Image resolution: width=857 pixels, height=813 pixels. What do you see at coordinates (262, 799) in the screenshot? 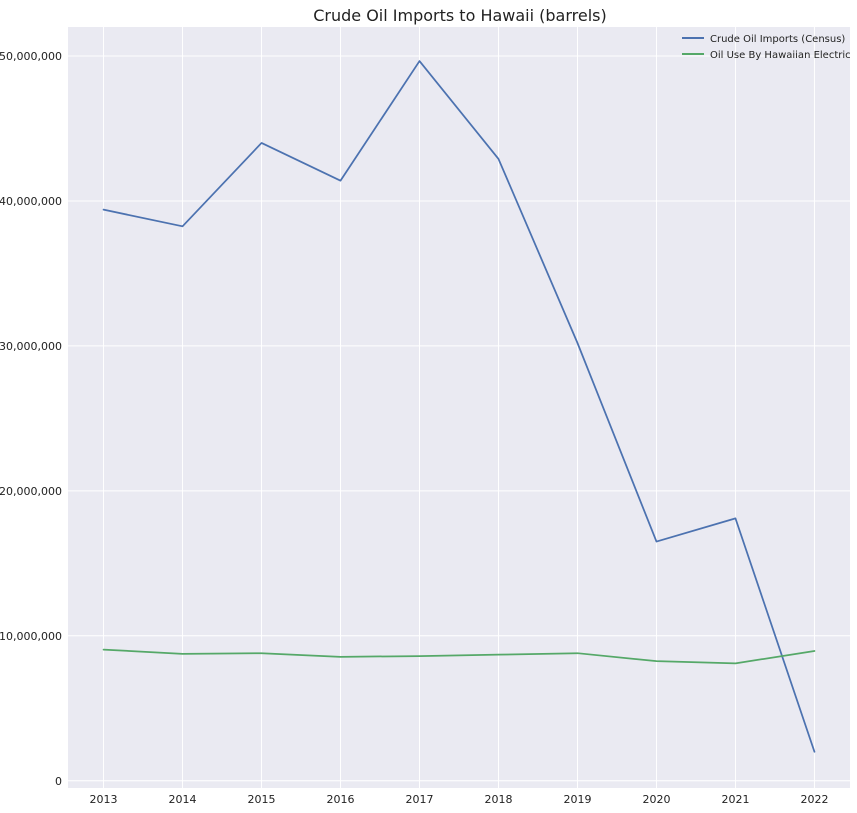
I see `x-tick-label: 2015` at bounding box center [262, 799].